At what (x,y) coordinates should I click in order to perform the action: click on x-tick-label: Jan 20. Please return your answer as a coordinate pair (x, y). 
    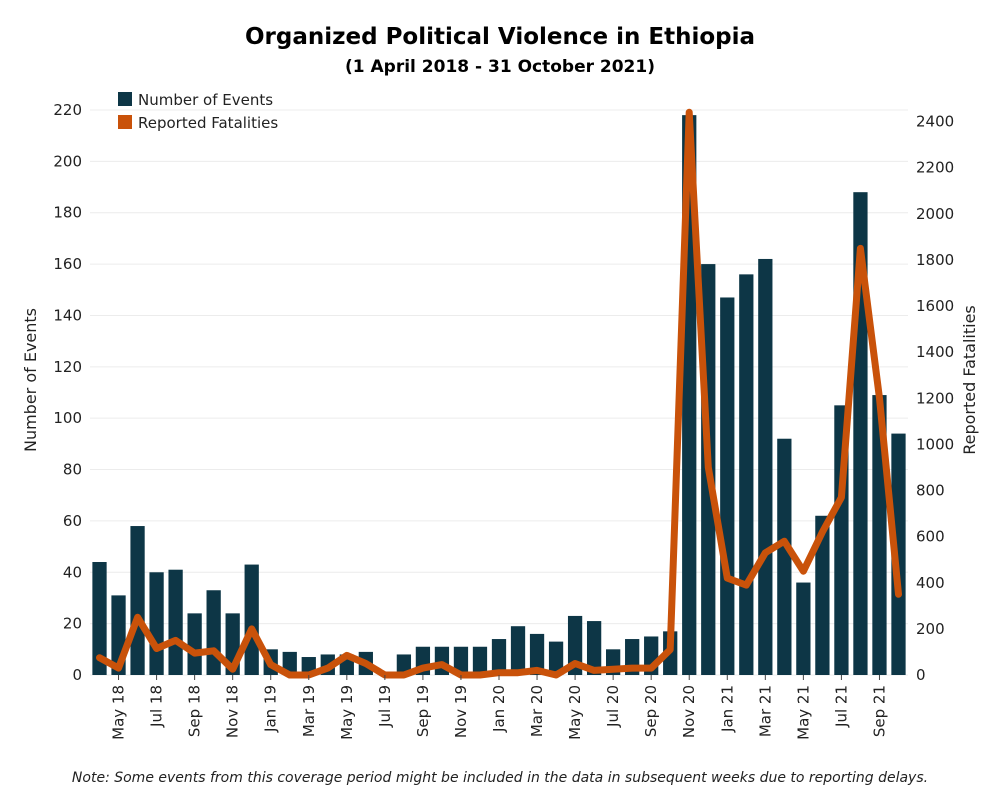
    Looking at the image, I should click on (499, 709).